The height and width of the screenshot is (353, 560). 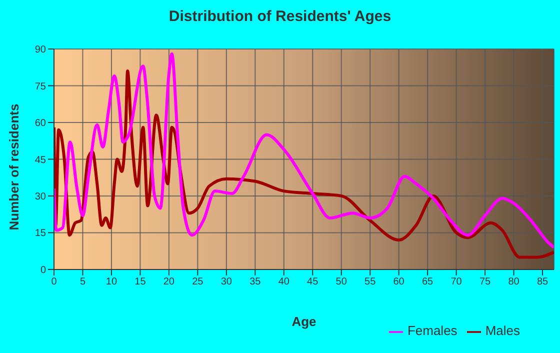 I want to click on x-tick-label: 50, so click(x=342, y=282).